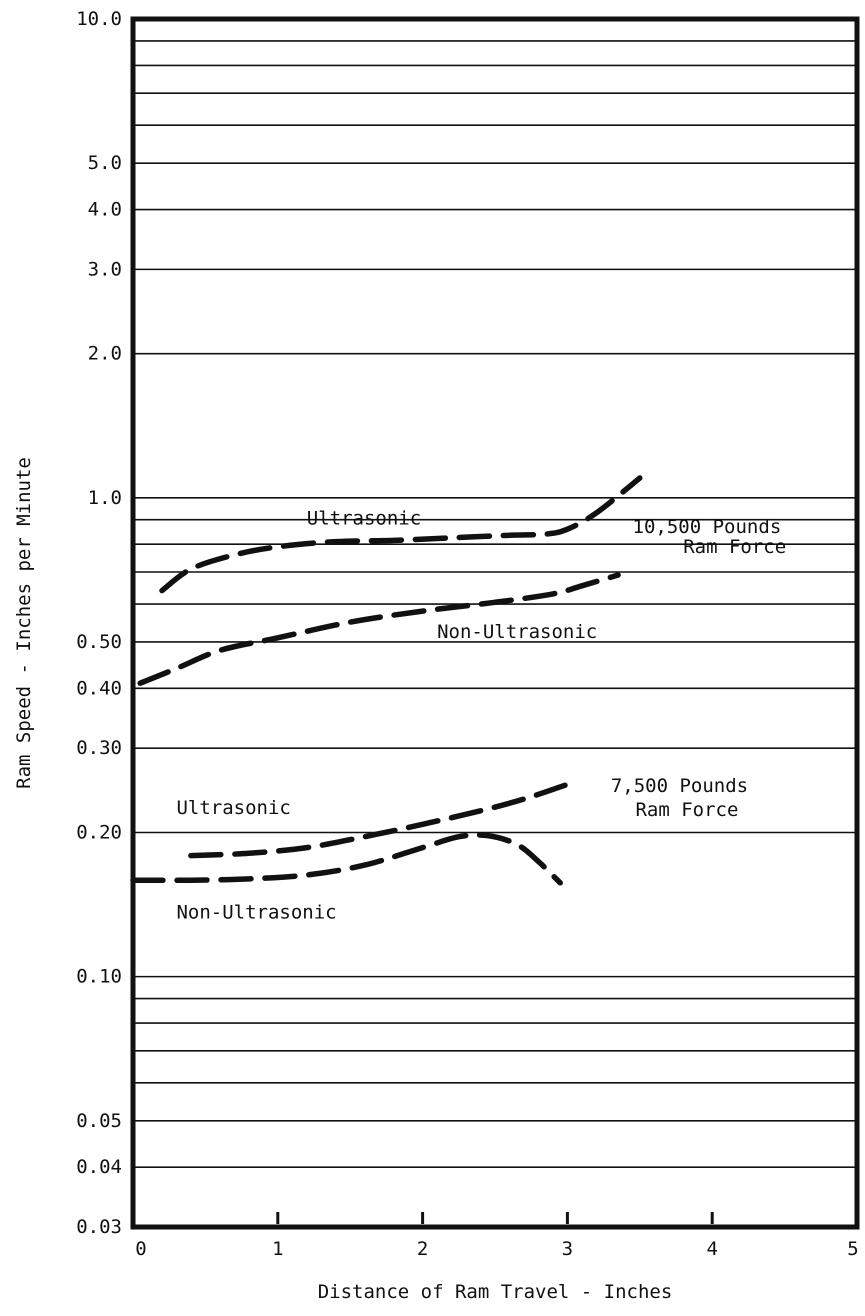 The height and width of the screenshot is (1316, 865). I want to click on y-tick-label: 0.10, so click(99, 977).